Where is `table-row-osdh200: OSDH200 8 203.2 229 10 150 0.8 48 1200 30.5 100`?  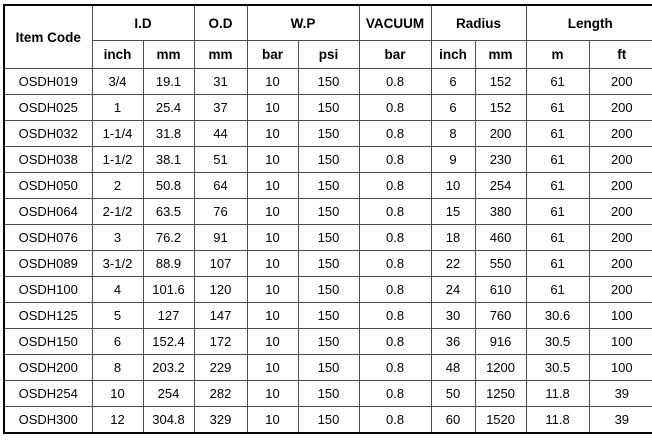
table-row-osdh200: OSDH200 8 203.2 229 10 150 0.8 48 1200 30.5 100 is located at coordinates (327, 367).